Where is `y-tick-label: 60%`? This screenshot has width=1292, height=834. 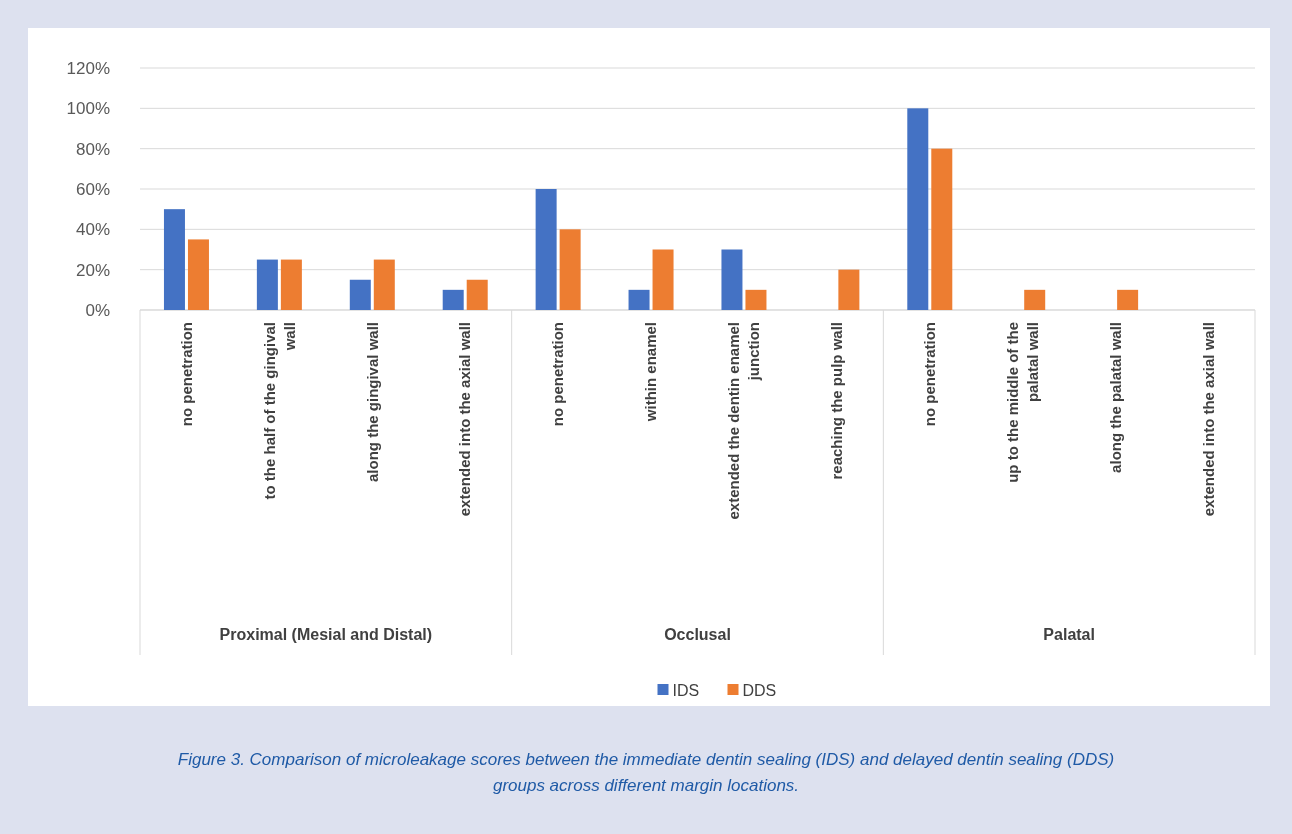 y-tick-label: 60% is located at coordinates (92, 189).